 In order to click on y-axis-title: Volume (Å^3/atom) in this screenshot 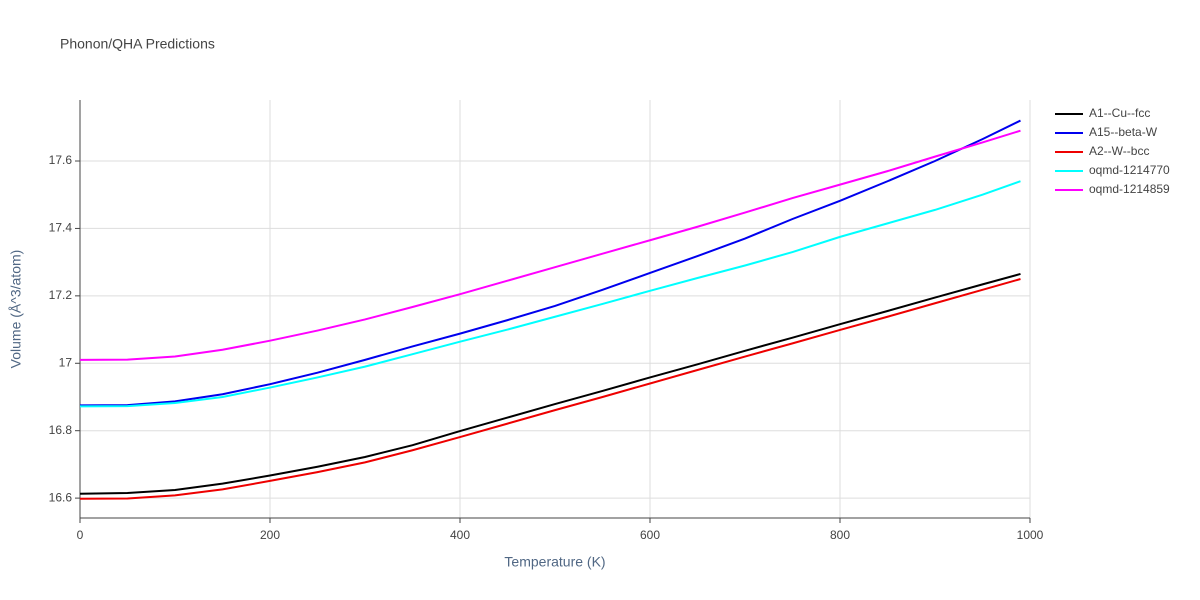, I will do `click(16, 309)`.